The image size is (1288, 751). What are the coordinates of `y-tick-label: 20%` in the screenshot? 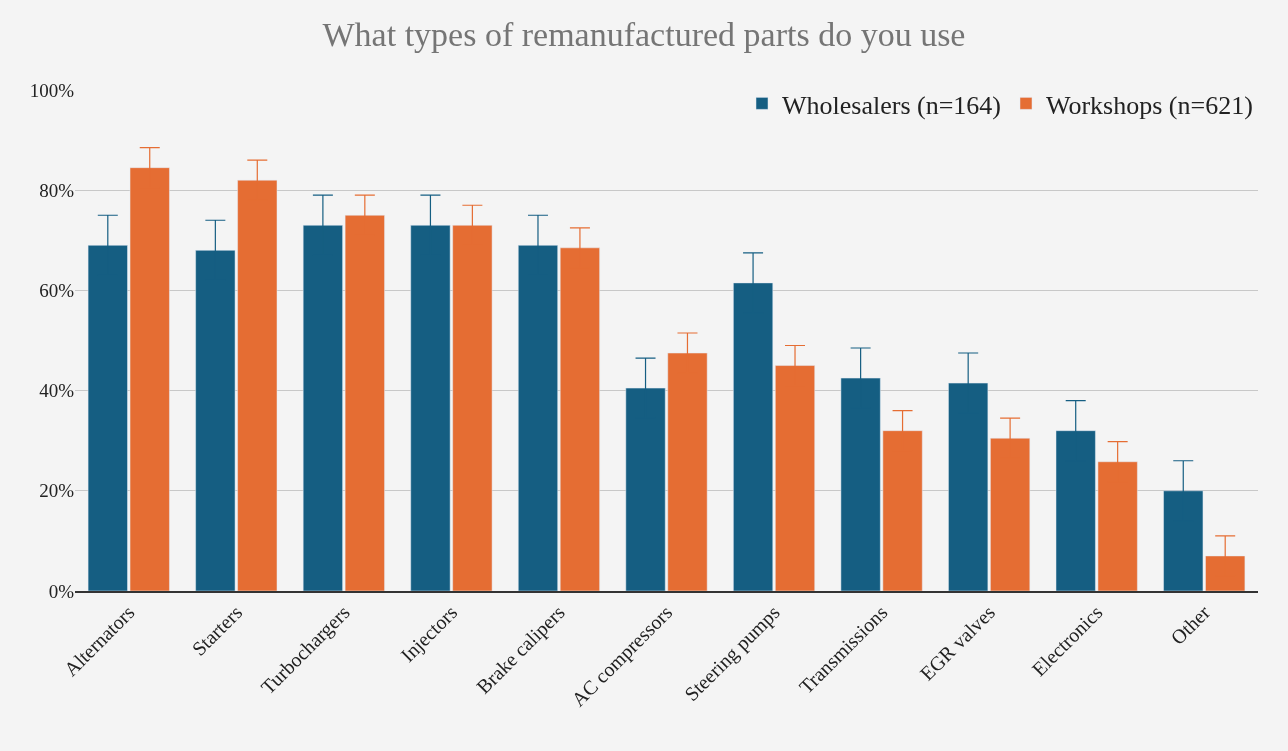 It's located at (57, 491).